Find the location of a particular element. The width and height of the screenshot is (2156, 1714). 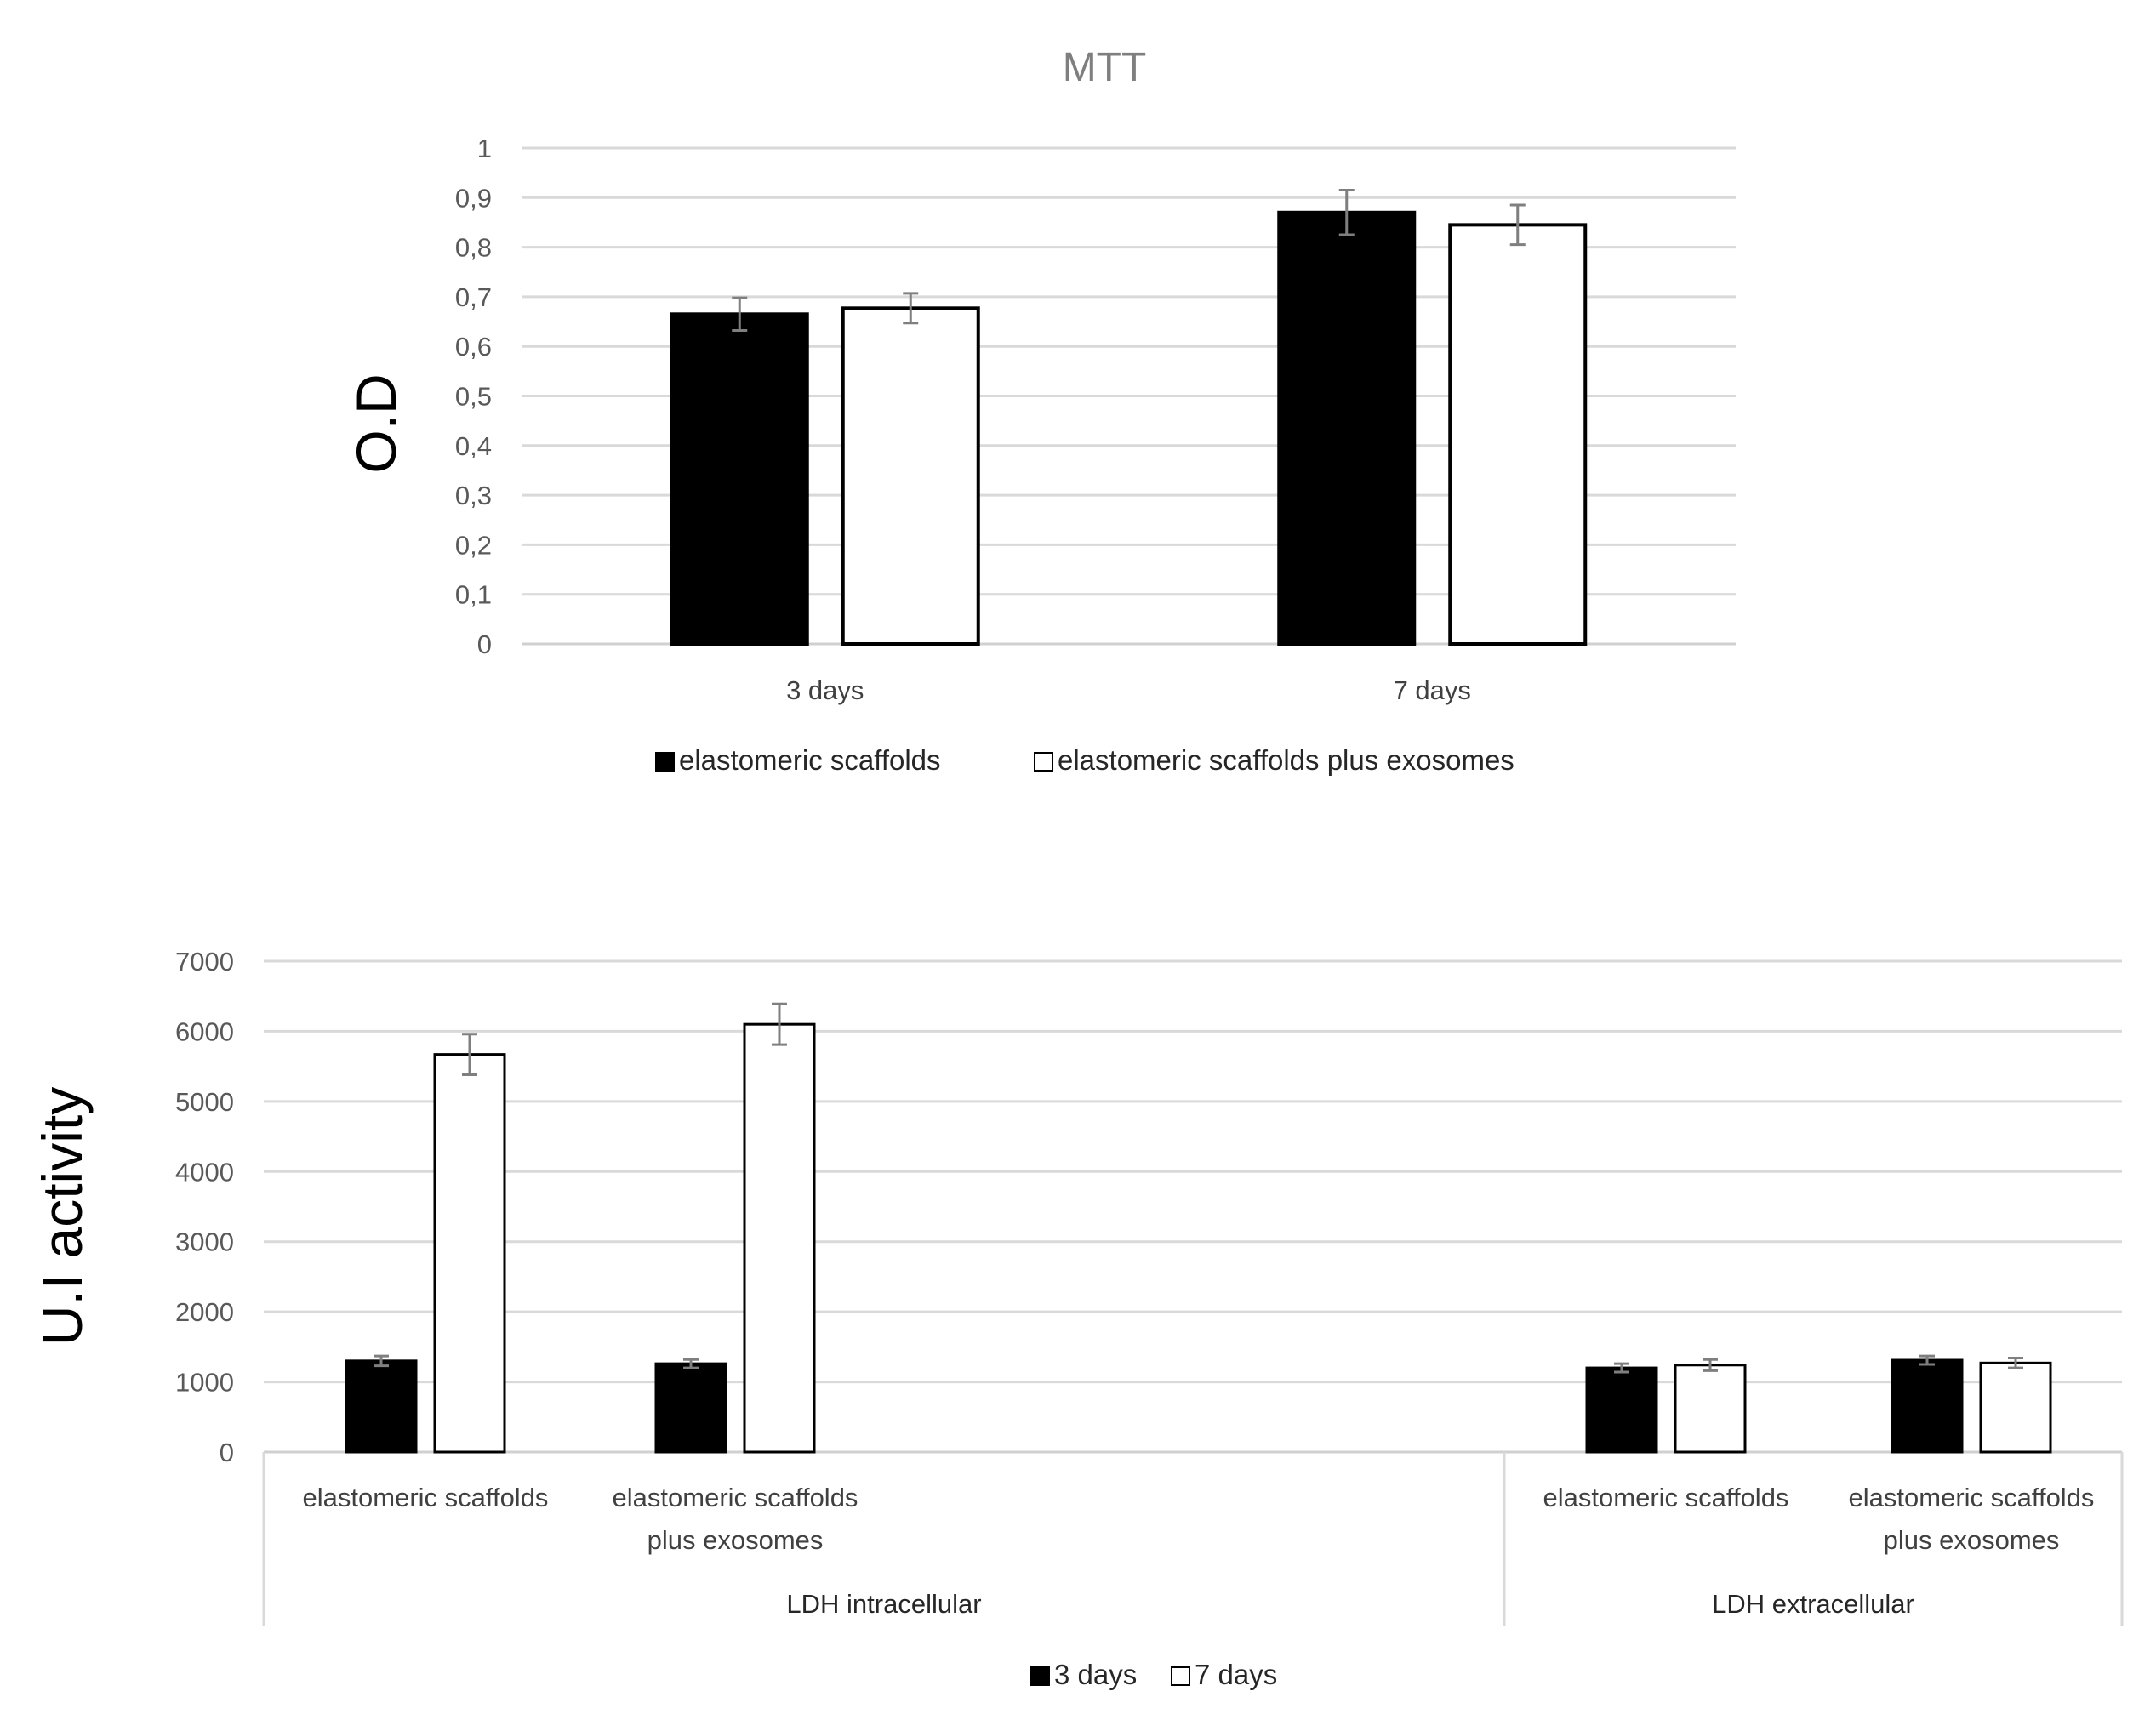

error-bar-elastomeric-scaffolds-plus-exosomes-3-days is located at coordinates (911, 308).